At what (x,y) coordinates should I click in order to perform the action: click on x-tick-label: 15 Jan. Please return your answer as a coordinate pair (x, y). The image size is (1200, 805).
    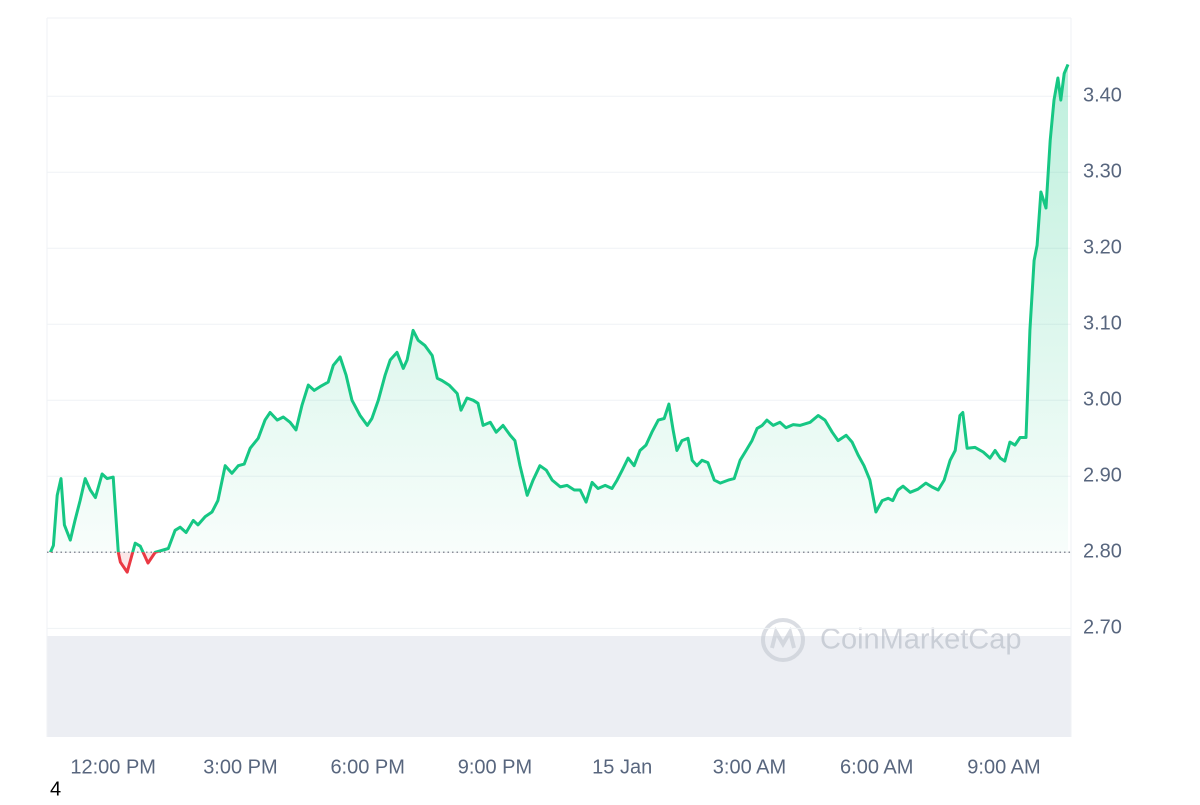
    Looking at the image, I should click on (622, 767).